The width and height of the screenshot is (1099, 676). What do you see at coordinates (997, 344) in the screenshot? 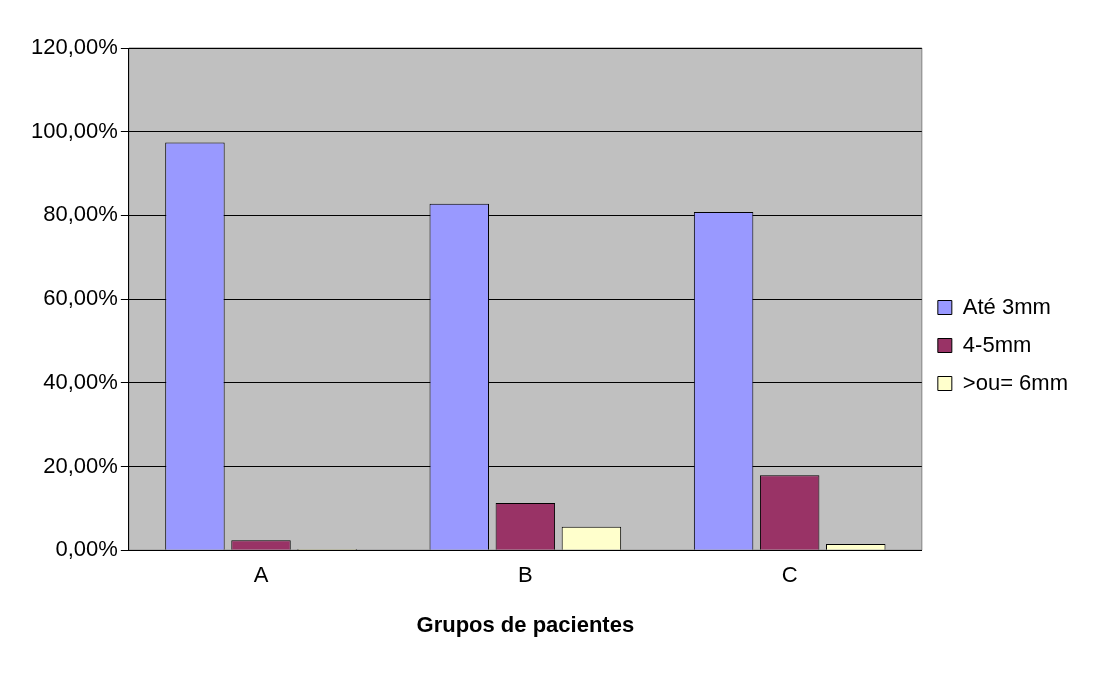
I see `legend-label: 4-5mm` at bounding box center [997, 344].